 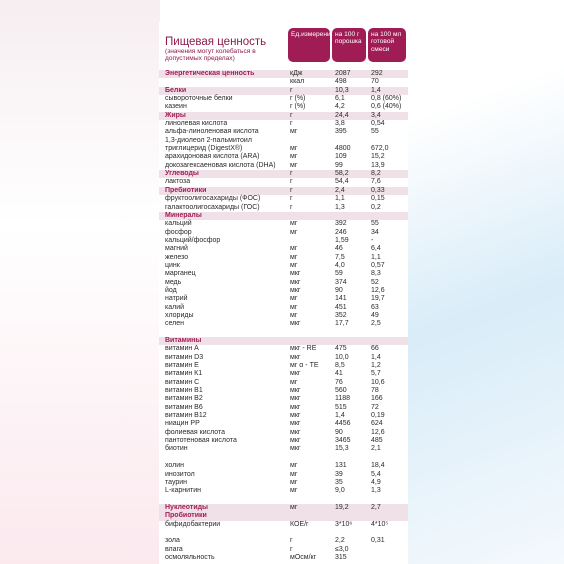 I want to click on row-value-100ml: 15,2, so click(x=378, y=157).